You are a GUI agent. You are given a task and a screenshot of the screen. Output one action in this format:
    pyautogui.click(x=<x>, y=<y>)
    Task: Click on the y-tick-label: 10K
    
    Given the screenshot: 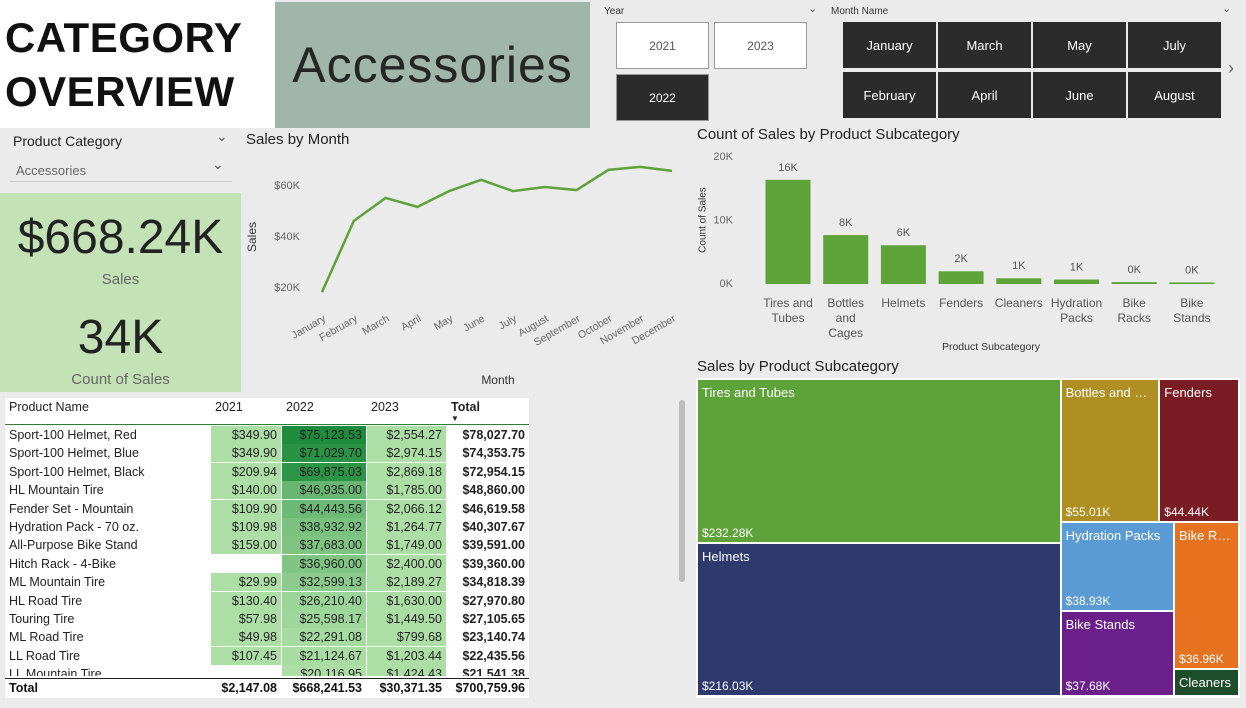 What is the action you would take?
    pyautogui.click(x=723, y=220)
    